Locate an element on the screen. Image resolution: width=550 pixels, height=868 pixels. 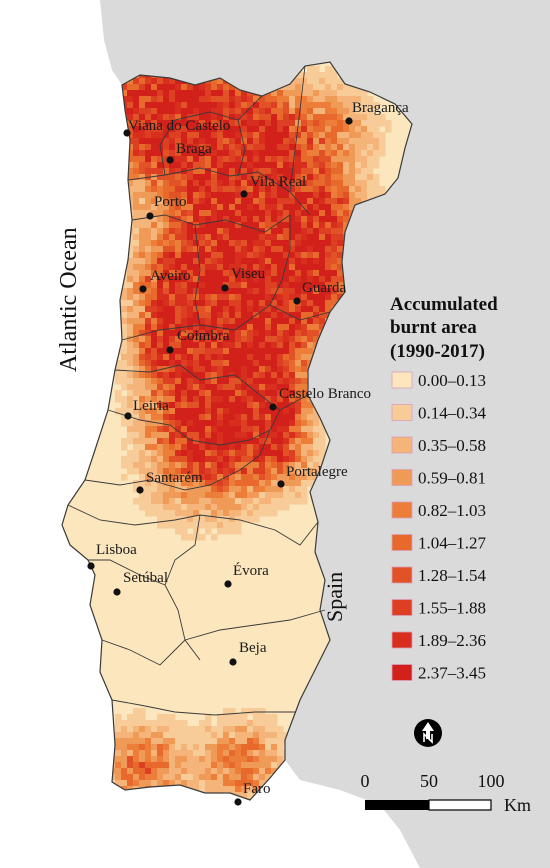
legend-label: 1.55–1.88 is located at coordinates (452, 608).